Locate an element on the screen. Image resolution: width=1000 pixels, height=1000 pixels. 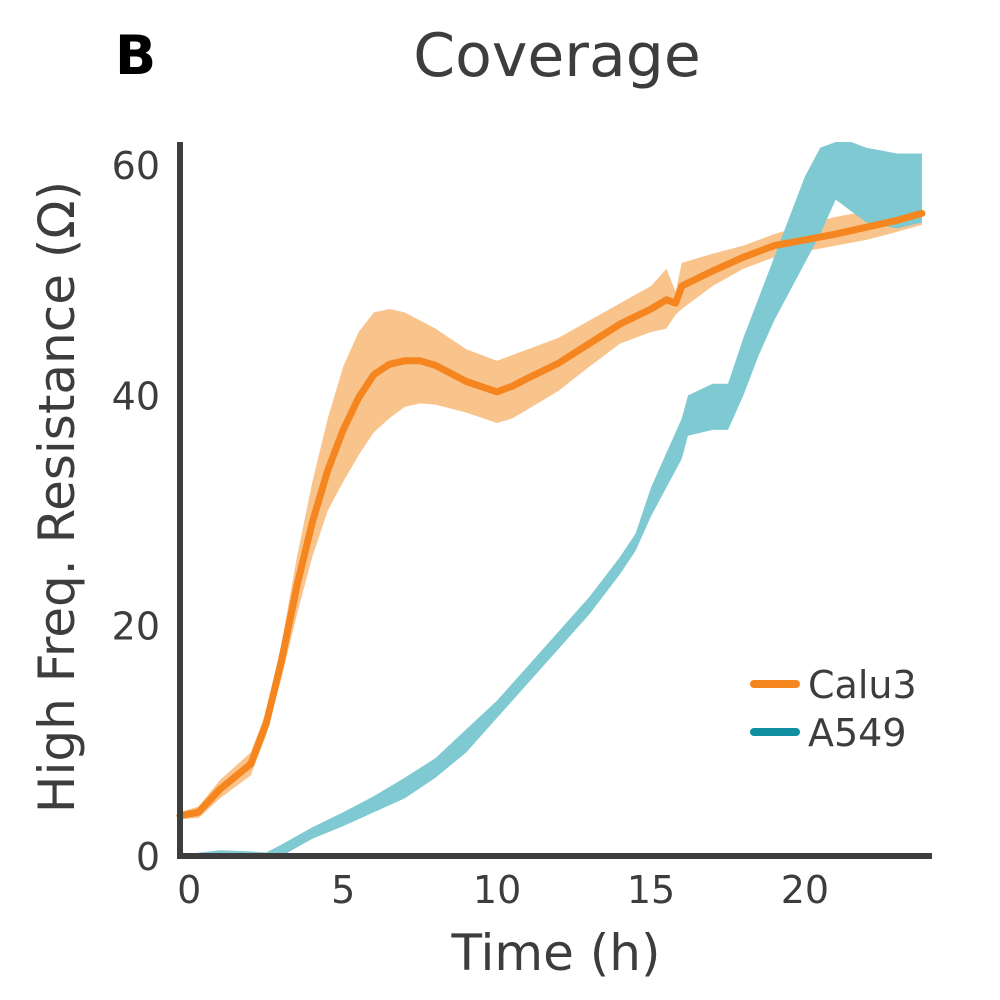
x-tick-labels: 0 5 10 15 20 is located at coordinates (503, 890).